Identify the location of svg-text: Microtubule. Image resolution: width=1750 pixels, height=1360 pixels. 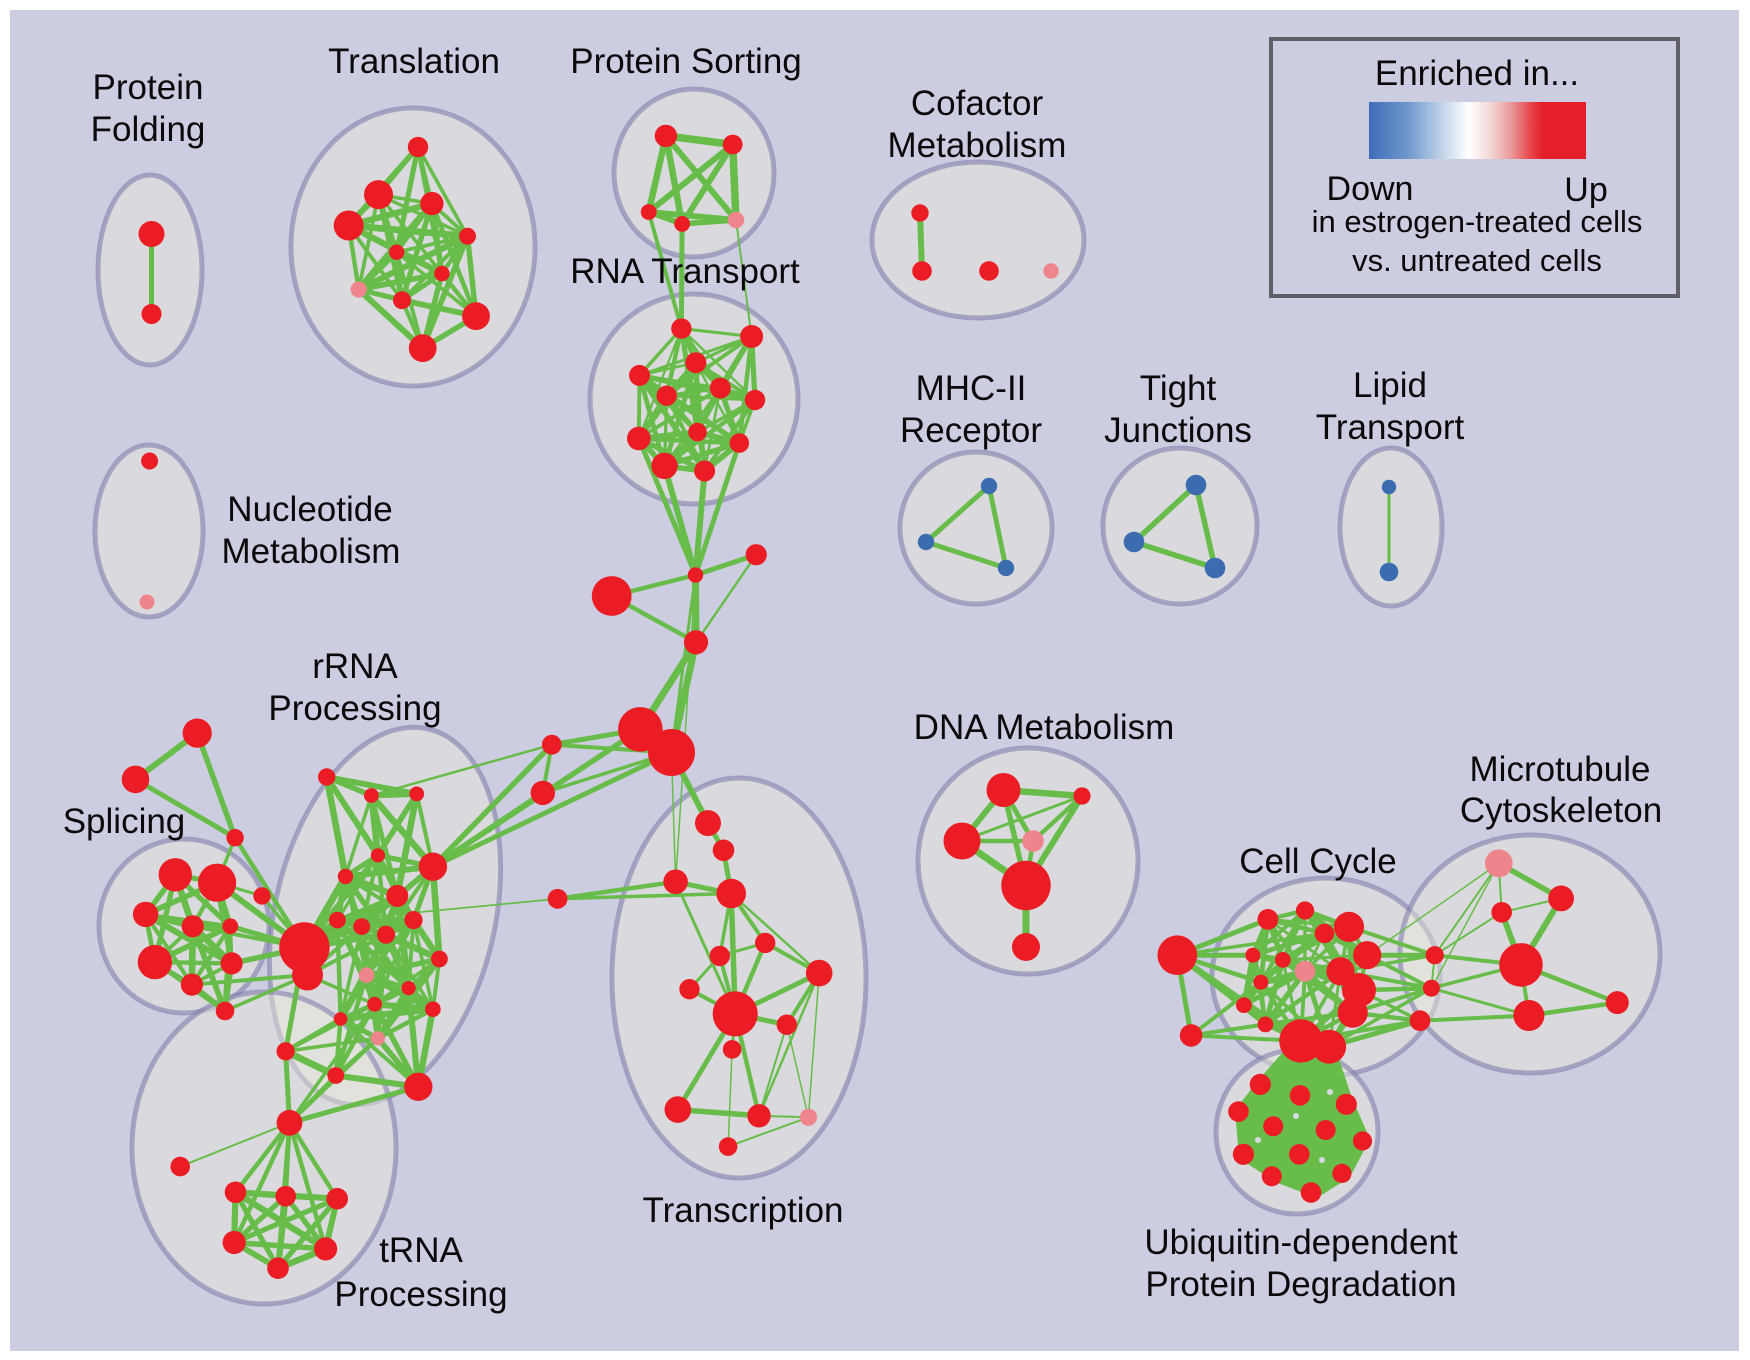
(1560, 769).